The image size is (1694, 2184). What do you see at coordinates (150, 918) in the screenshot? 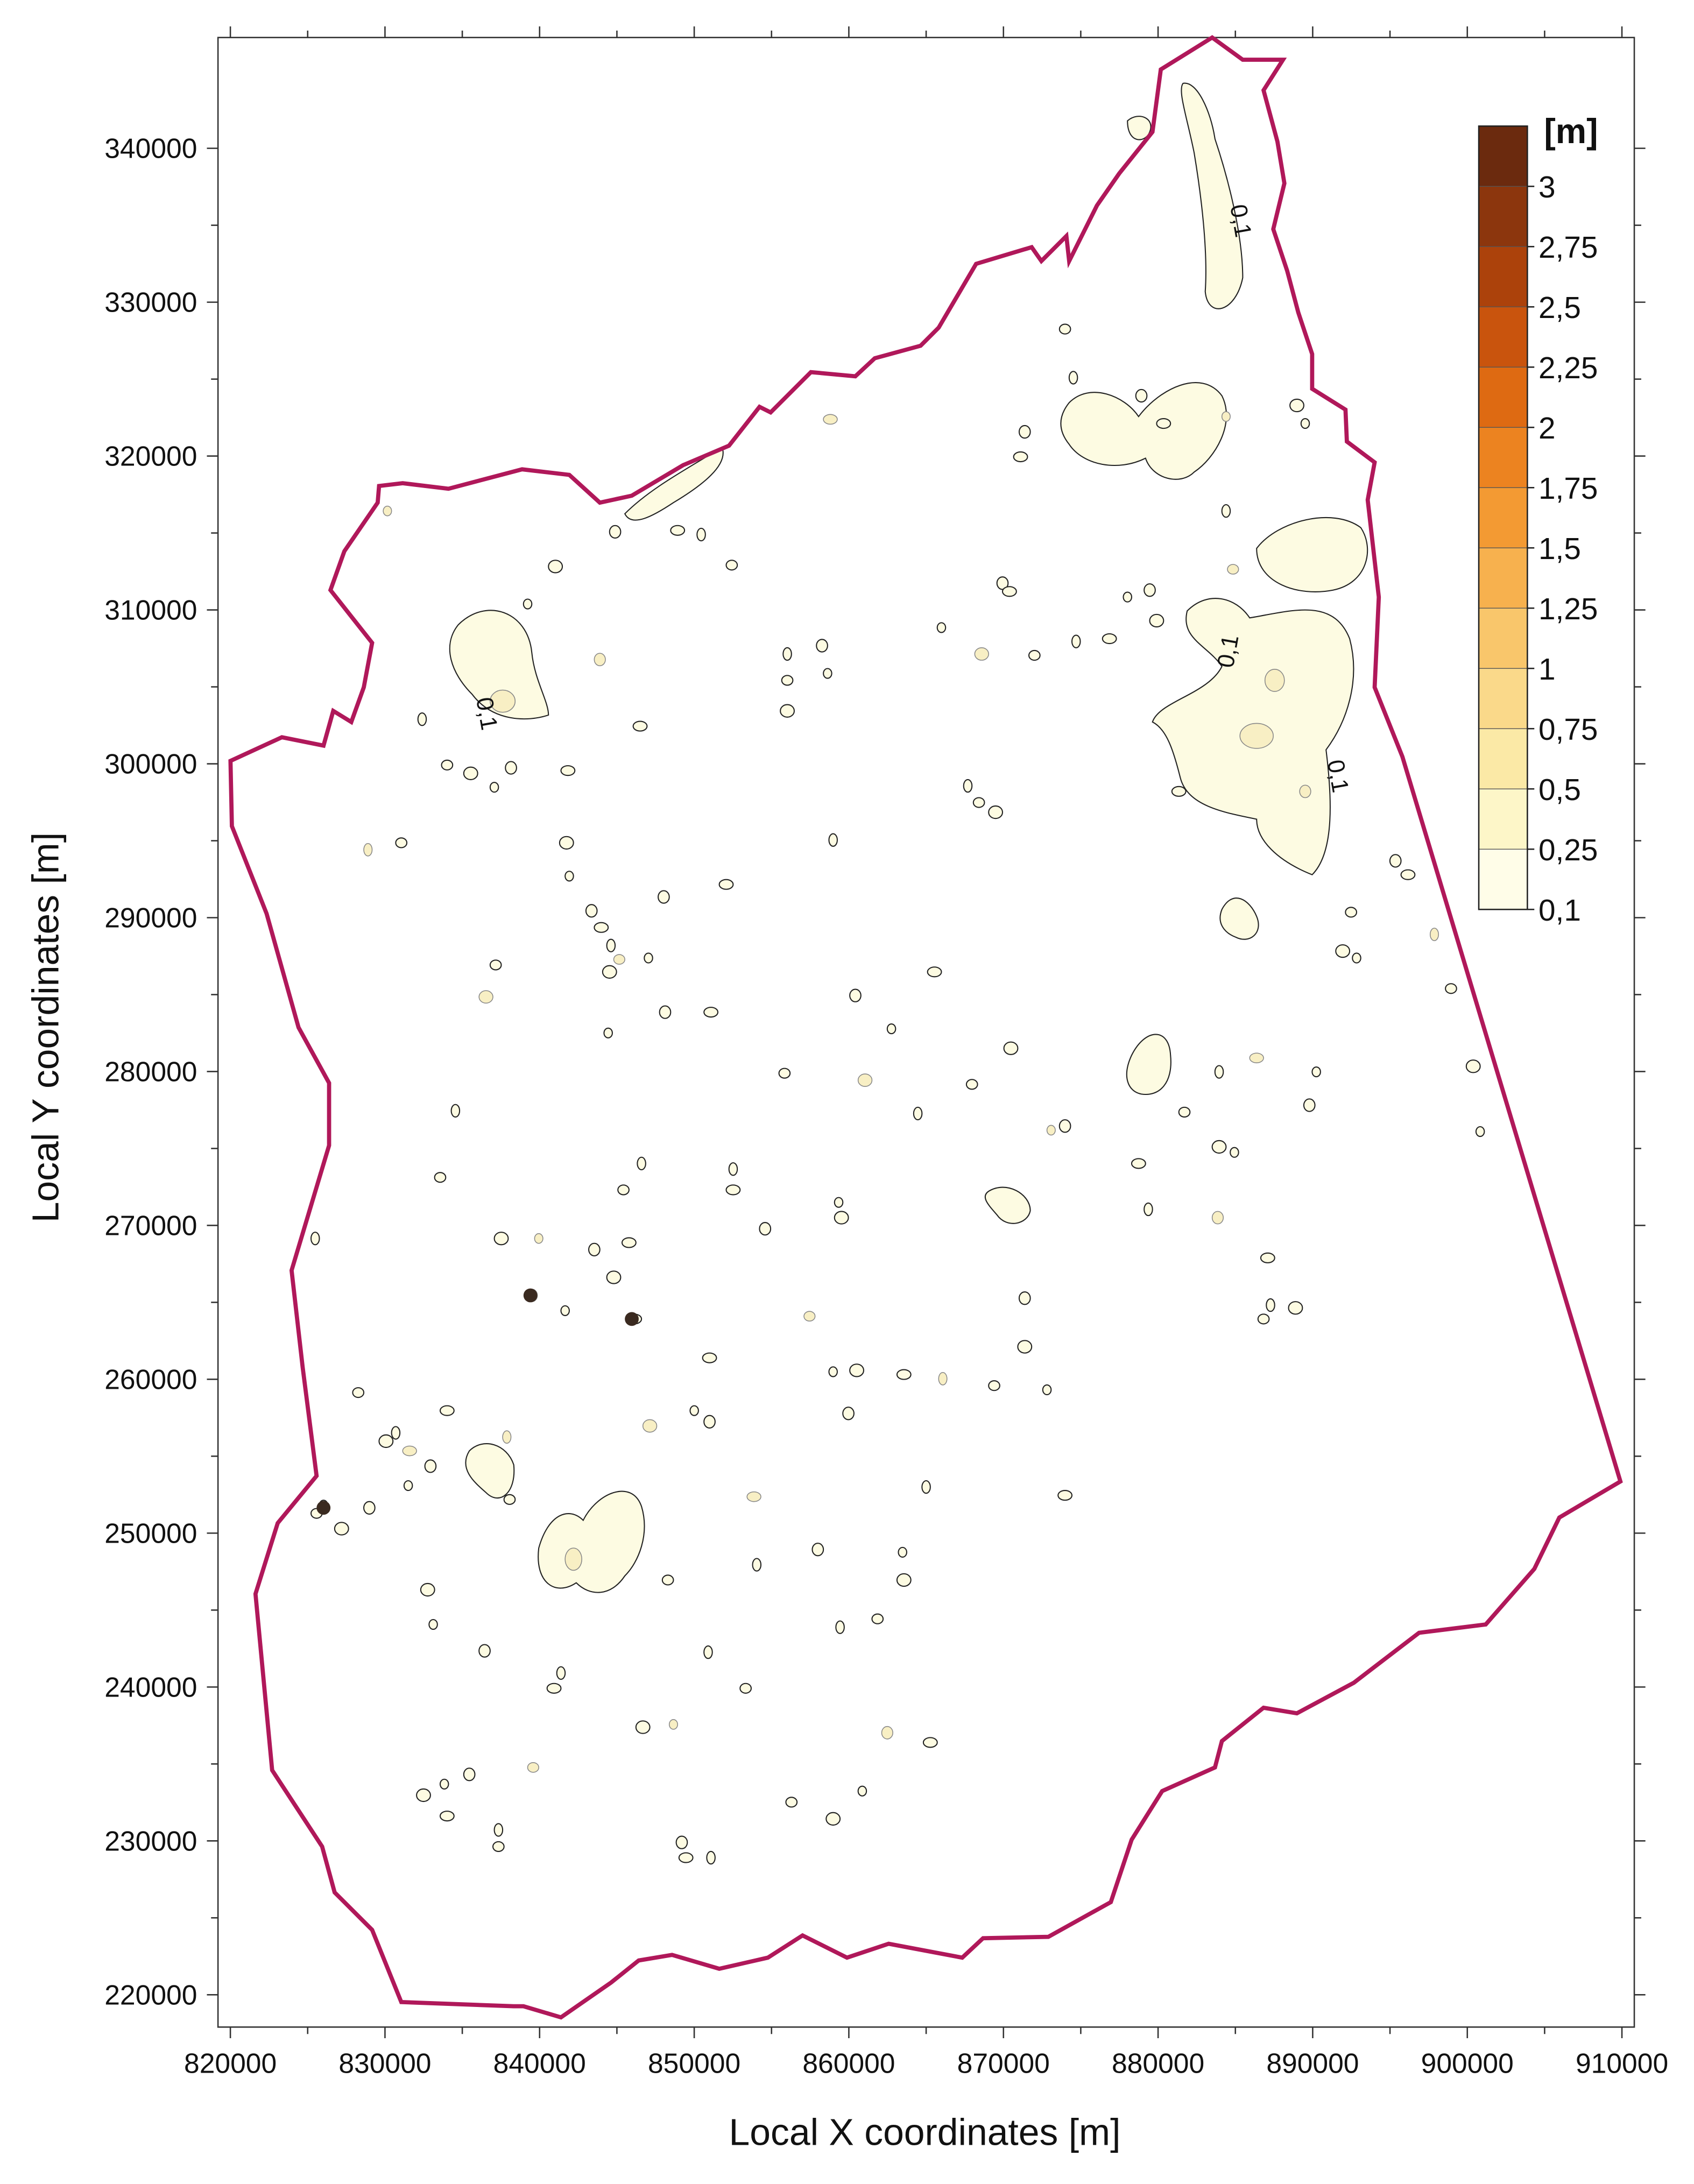
I see `y-tick-label: 290000` at bounding box center [150, 918].